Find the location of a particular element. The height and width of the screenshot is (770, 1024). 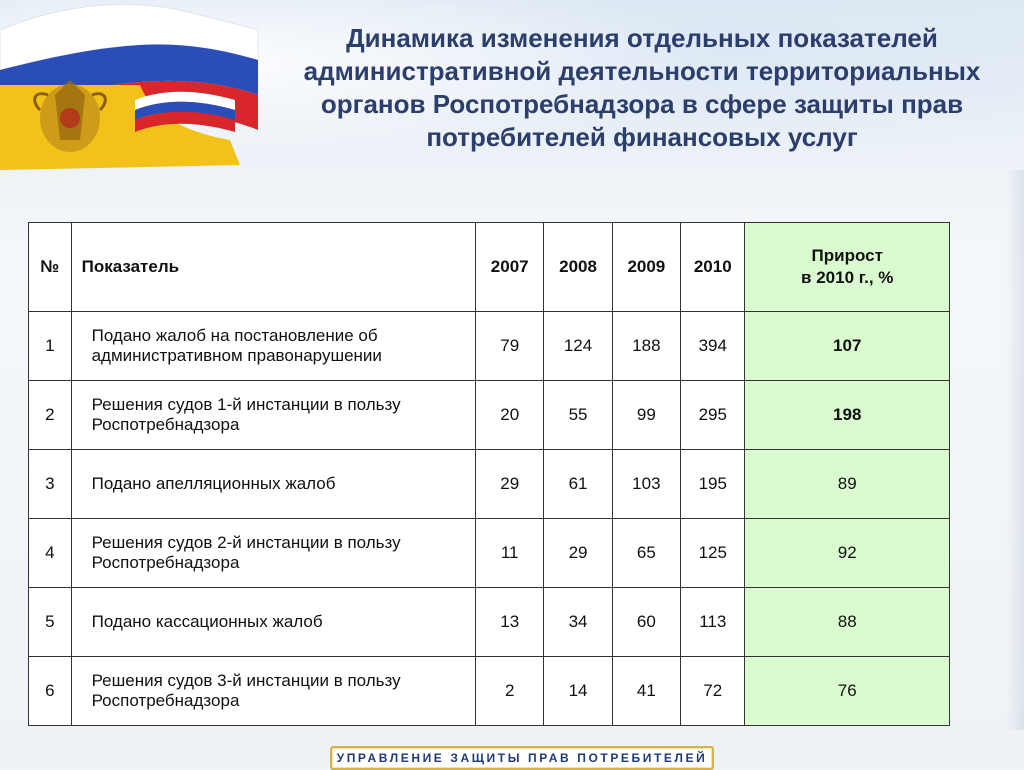

row-2007: 20 is located at coordinates (510, 415).